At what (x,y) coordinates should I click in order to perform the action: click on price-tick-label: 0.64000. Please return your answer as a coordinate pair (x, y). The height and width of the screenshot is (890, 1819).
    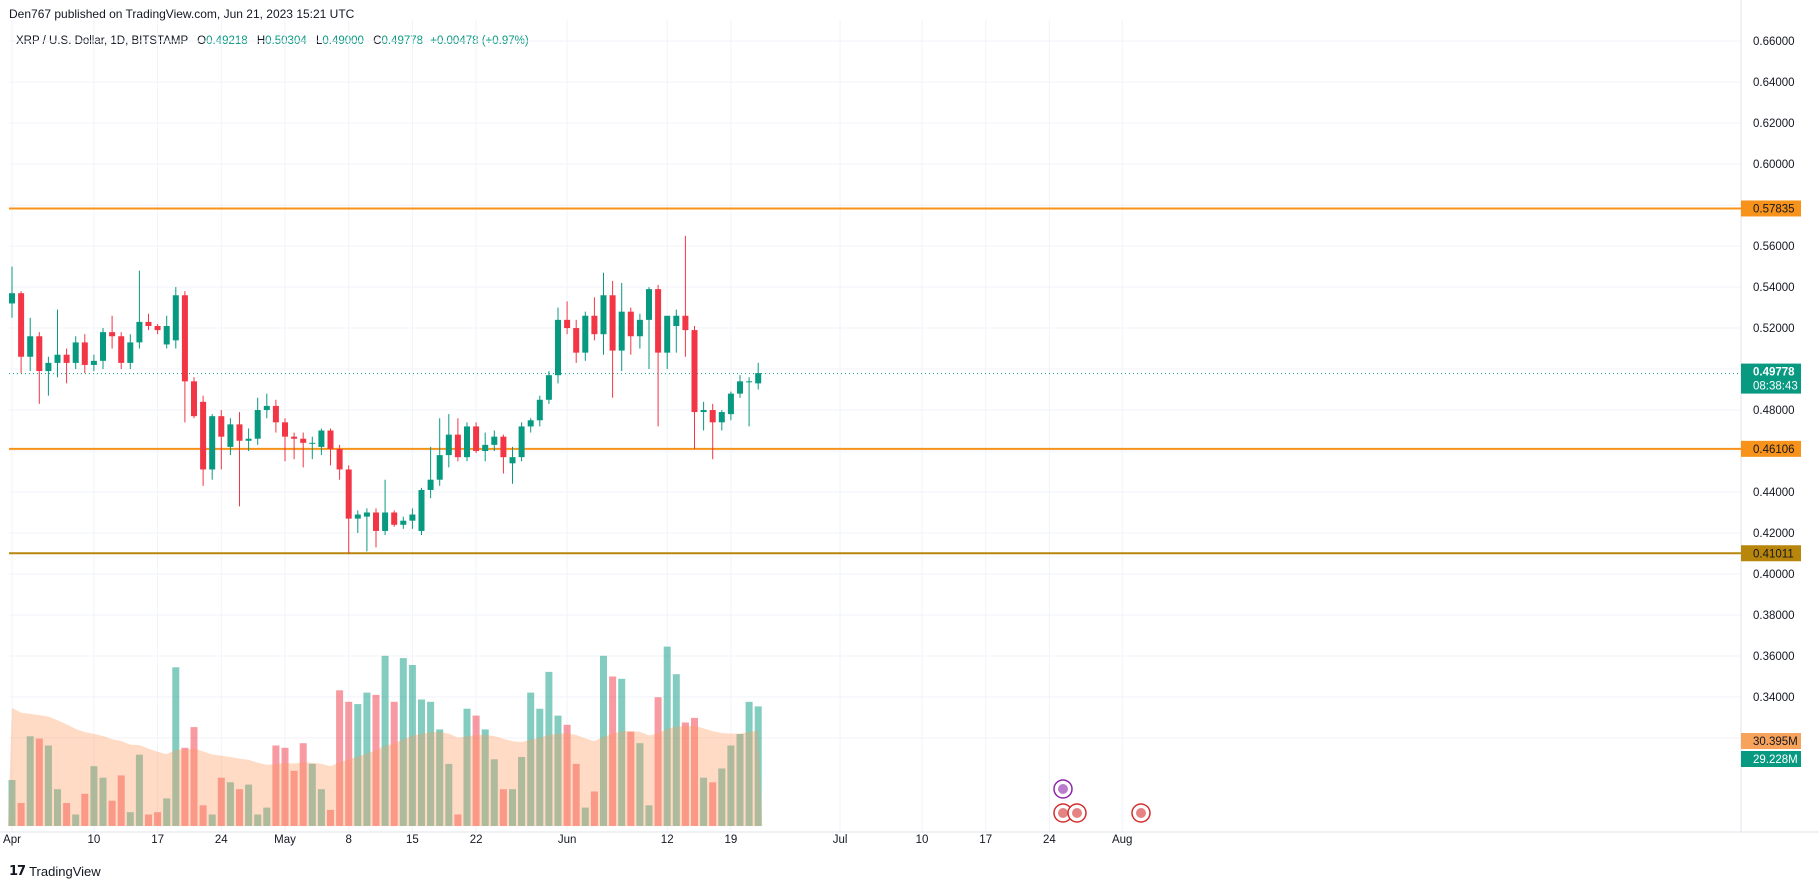
    Looking at the image, I should click on (1774, 83).